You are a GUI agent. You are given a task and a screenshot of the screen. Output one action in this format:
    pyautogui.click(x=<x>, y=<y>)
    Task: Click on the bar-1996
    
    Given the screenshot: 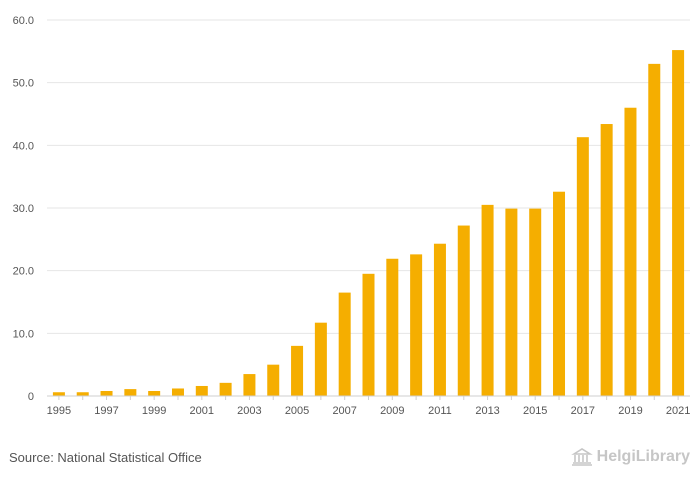 What is the action you would take?
    pyautogui.click(x=82, y=394)
    